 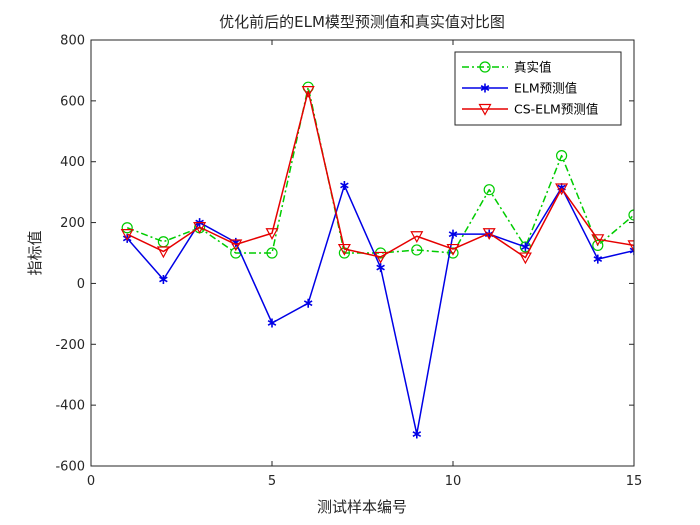 What do you see at coordinates (556, 109) in the screenshot?
I see `legend-label: CS-ELM预测值` at bounding box center [556, 109].